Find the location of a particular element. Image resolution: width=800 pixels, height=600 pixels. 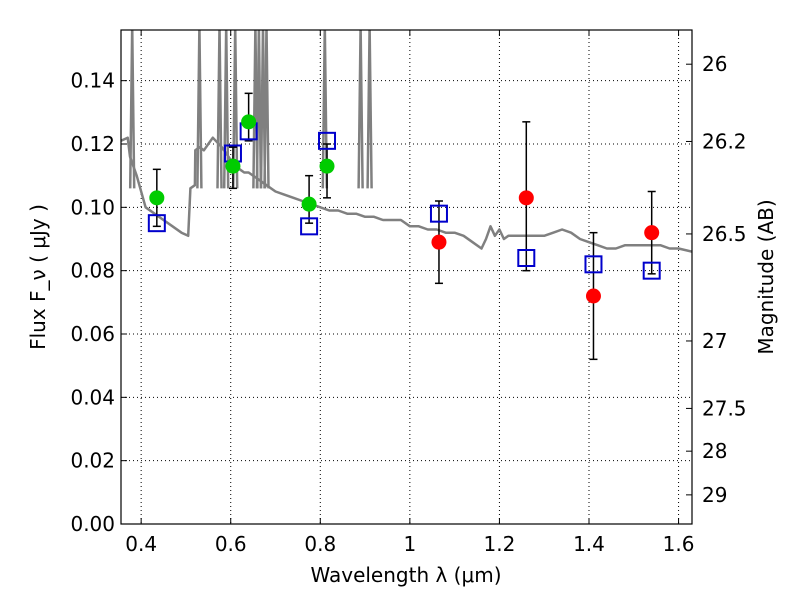

y-axis-right: 26 26.2 26.5 27 27.5 28 29 is located at coordinates (716, 279).